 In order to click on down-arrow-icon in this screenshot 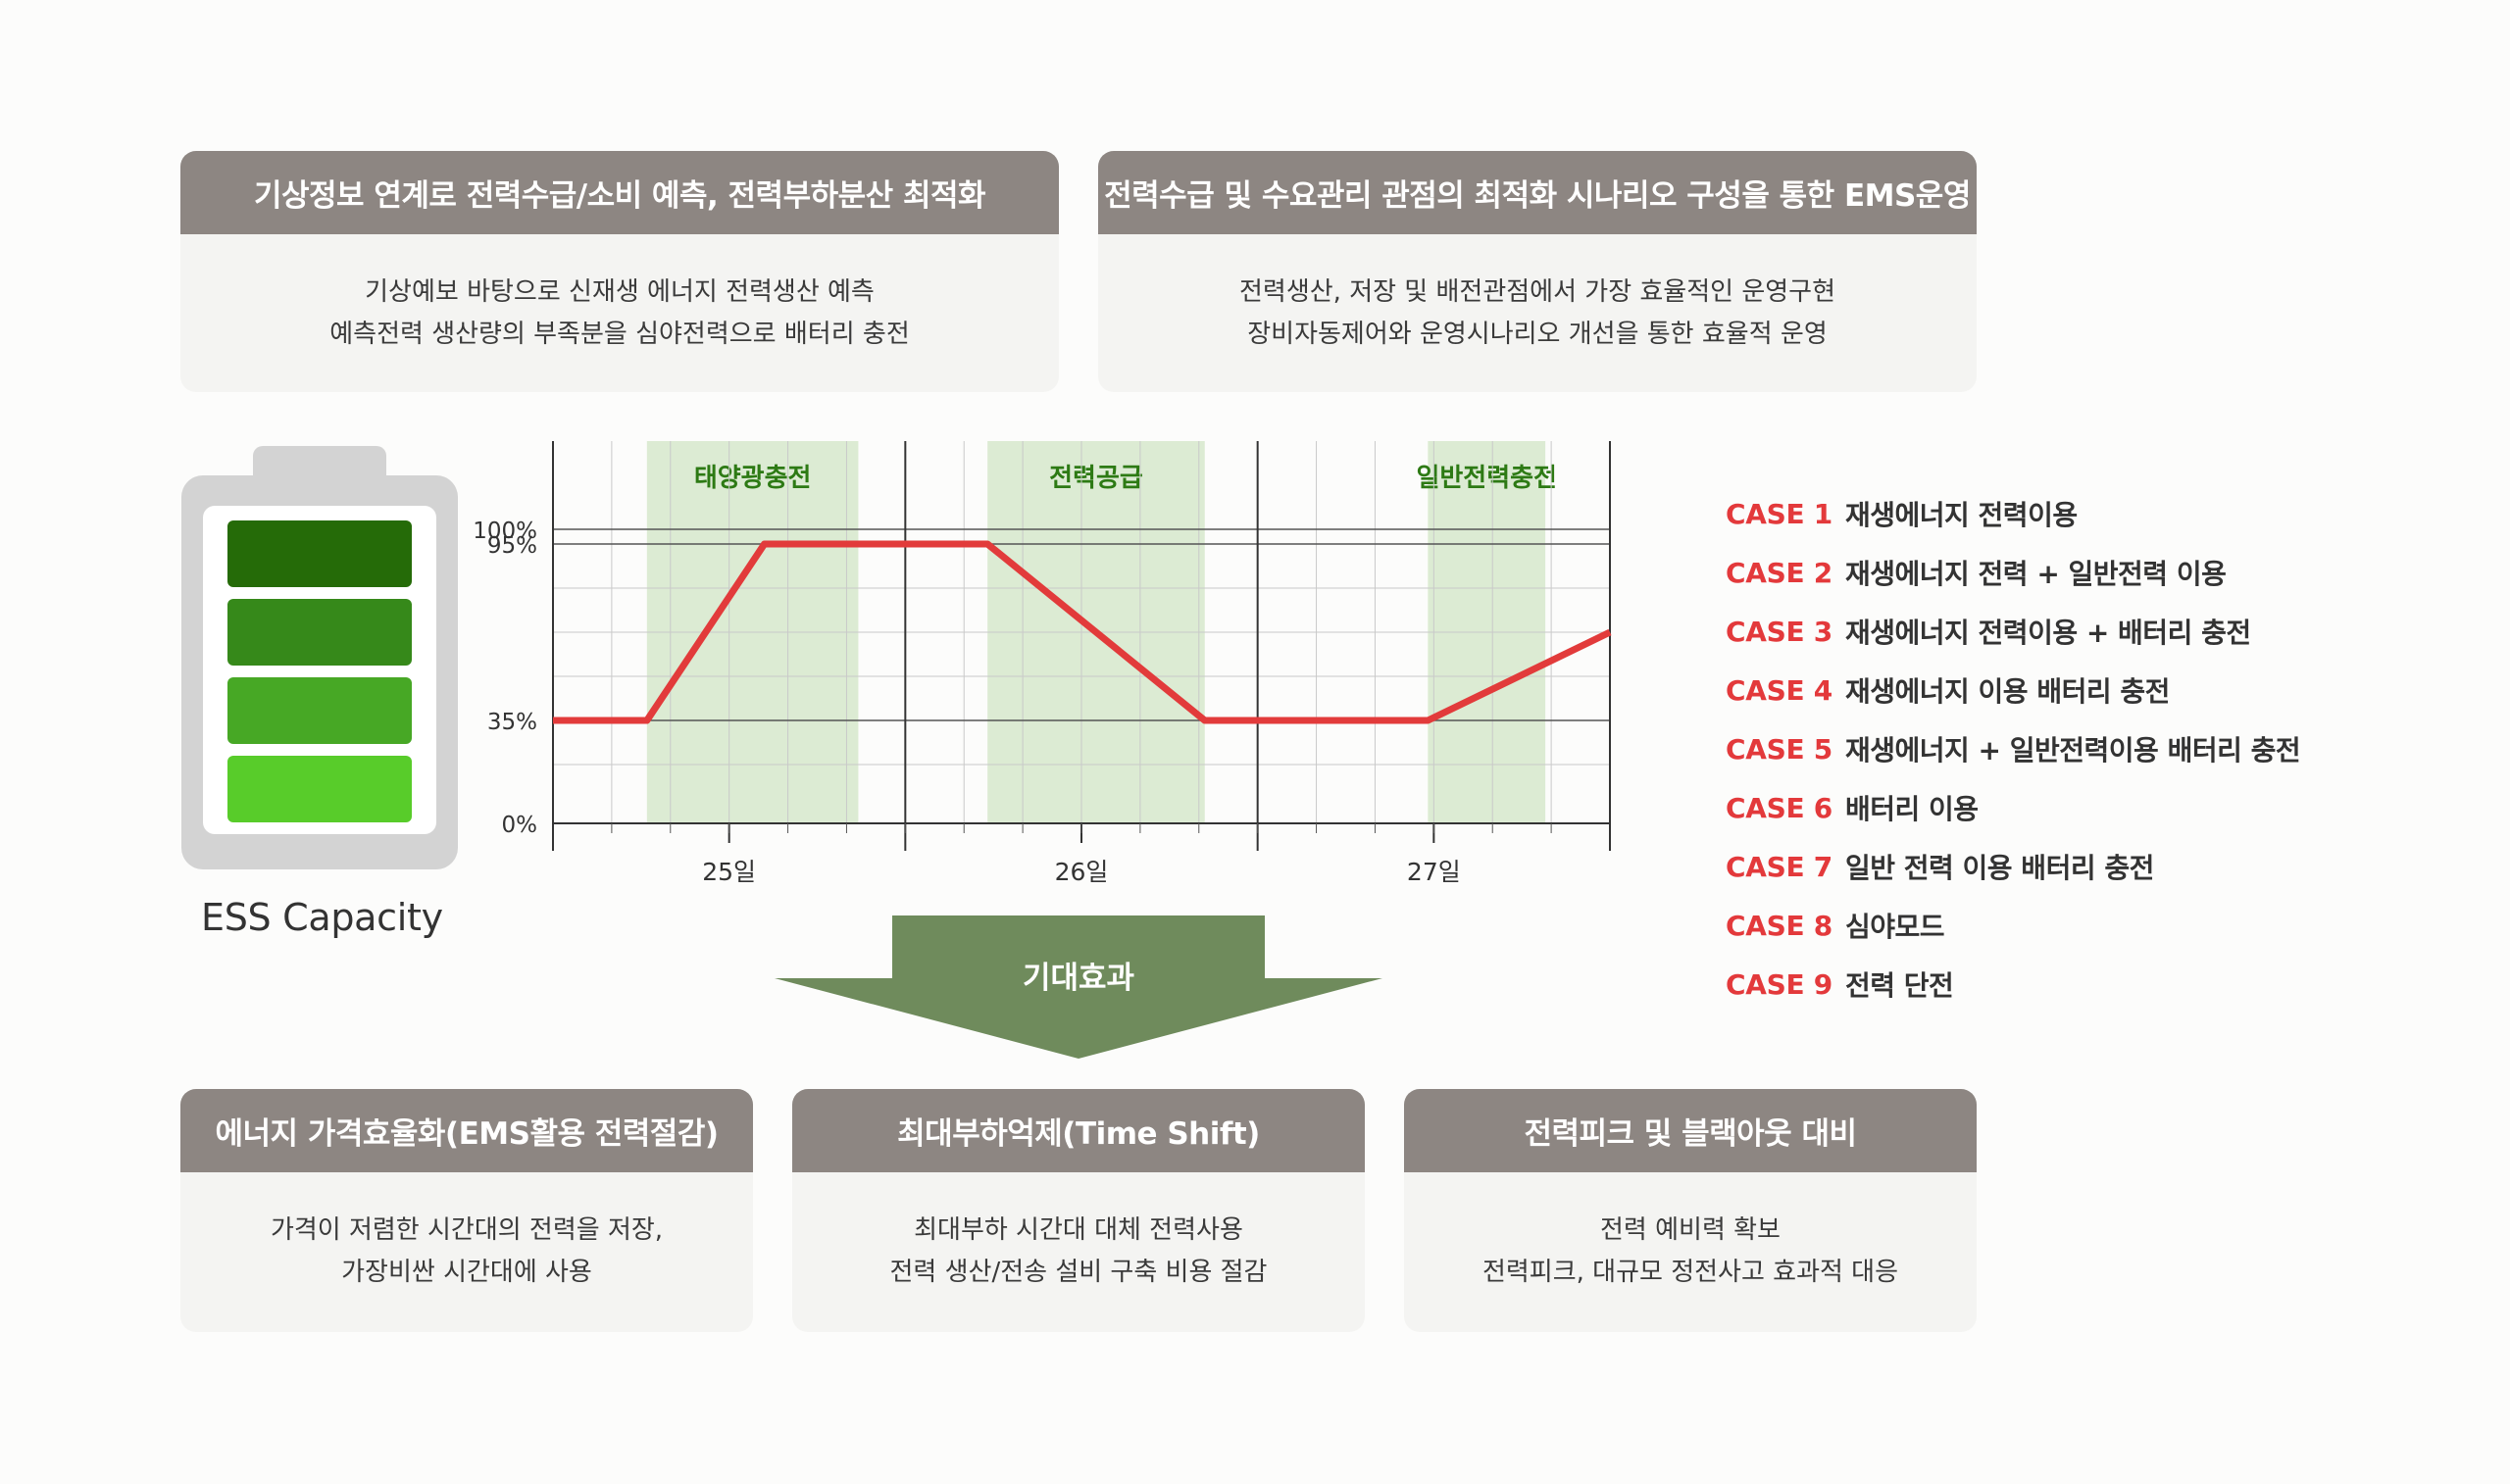, I will do `click(1078, 987)`.